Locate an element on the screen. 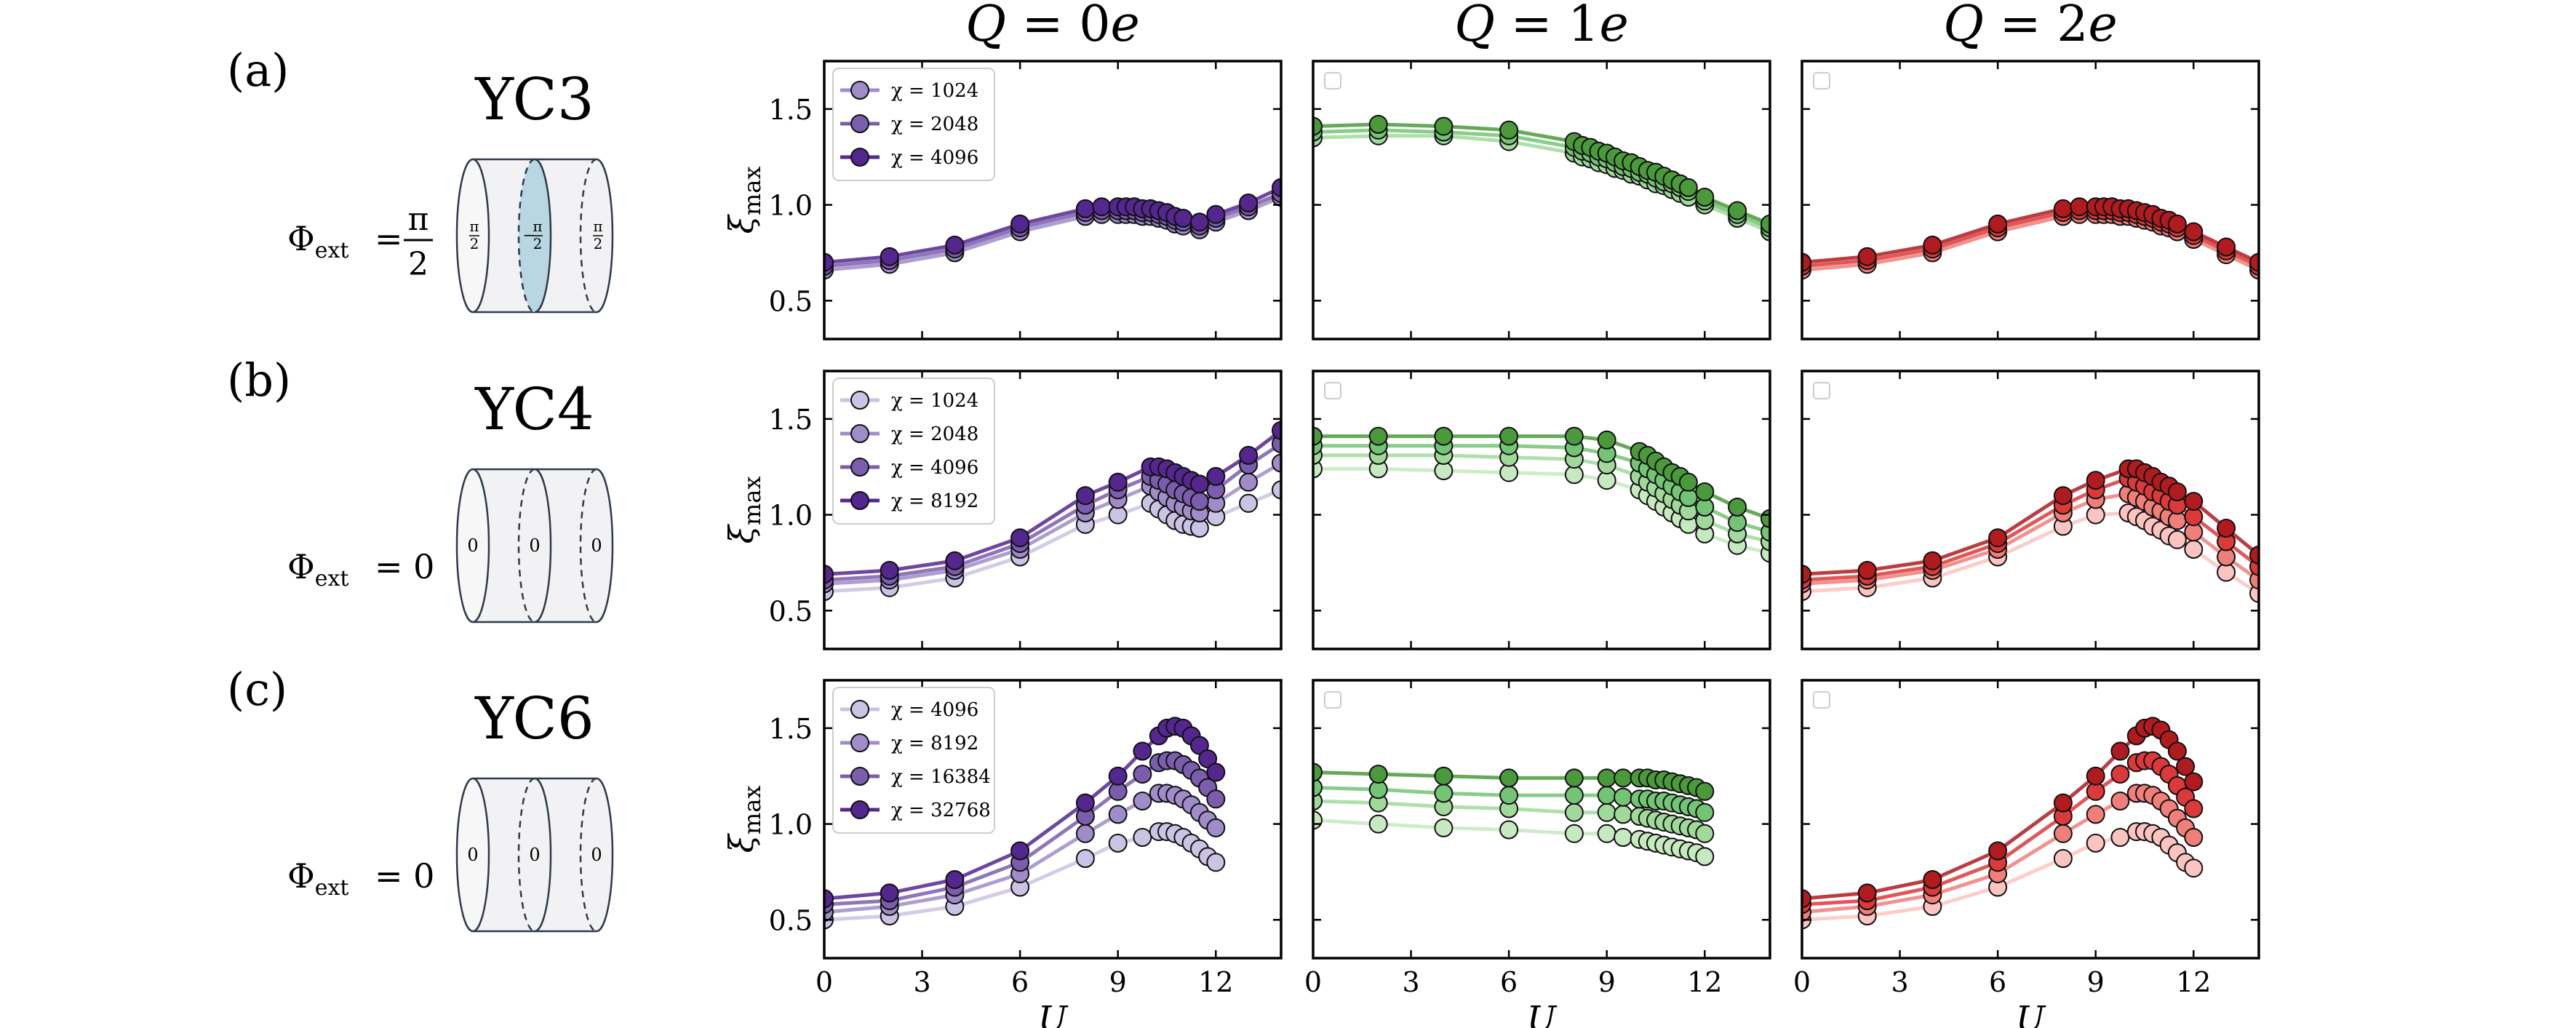 The width and height of the screenshot is (2576, 1028). flux-equals-0: = is located at coordinates (389, 238).